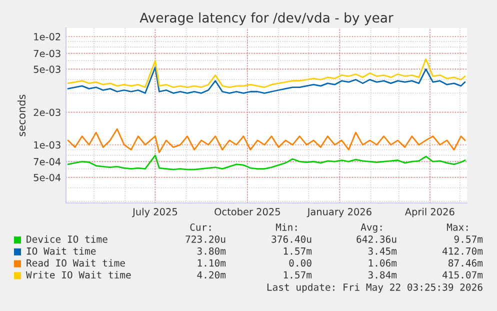 Image resolution: width=497 pixels, height=311 pixels. Describe the element at coordinates (47, 36) in the screenshot. I see `y-tick-label: 1e-02` at that location.